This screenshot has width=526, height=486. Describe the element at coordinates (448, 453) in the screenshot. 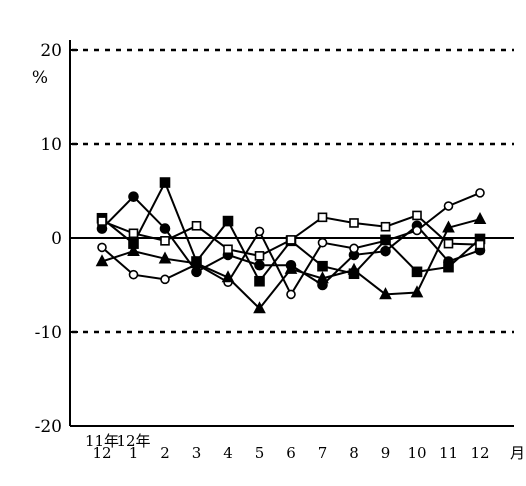

I see `x-tick-label: 11` at that location.